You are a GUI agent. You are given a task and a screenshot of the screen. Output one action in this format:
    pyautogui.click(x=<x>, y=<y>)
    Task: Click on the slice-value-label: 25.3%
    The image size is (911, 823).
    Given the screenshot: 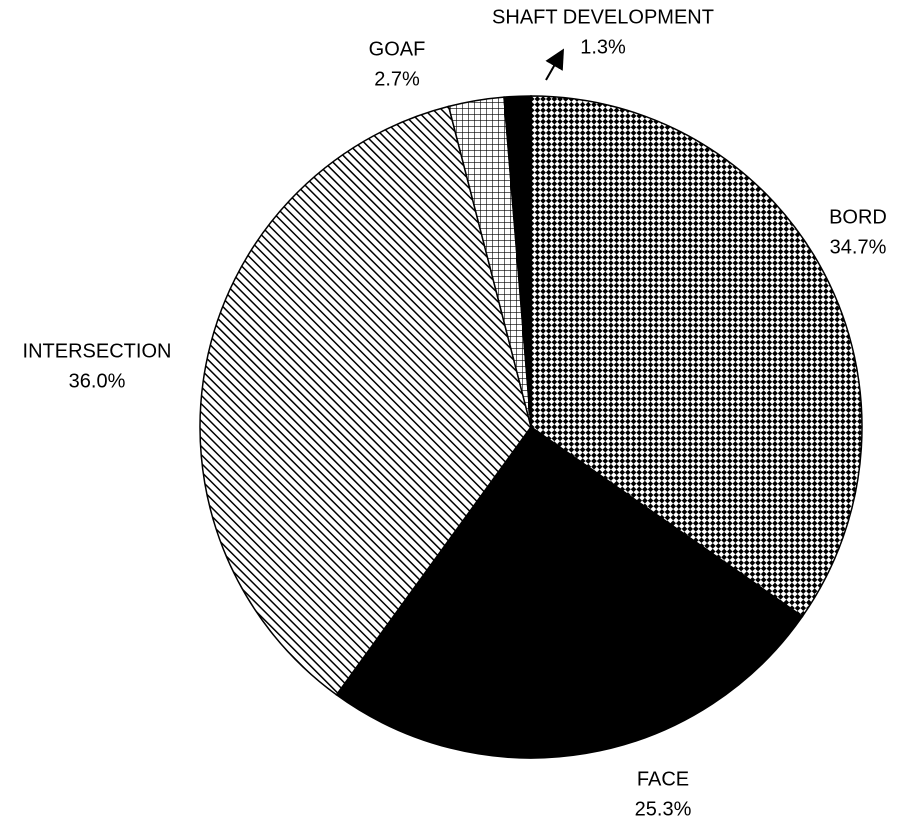 What is the action you would take?
    pyautogui.click(x=663, y=809)
    